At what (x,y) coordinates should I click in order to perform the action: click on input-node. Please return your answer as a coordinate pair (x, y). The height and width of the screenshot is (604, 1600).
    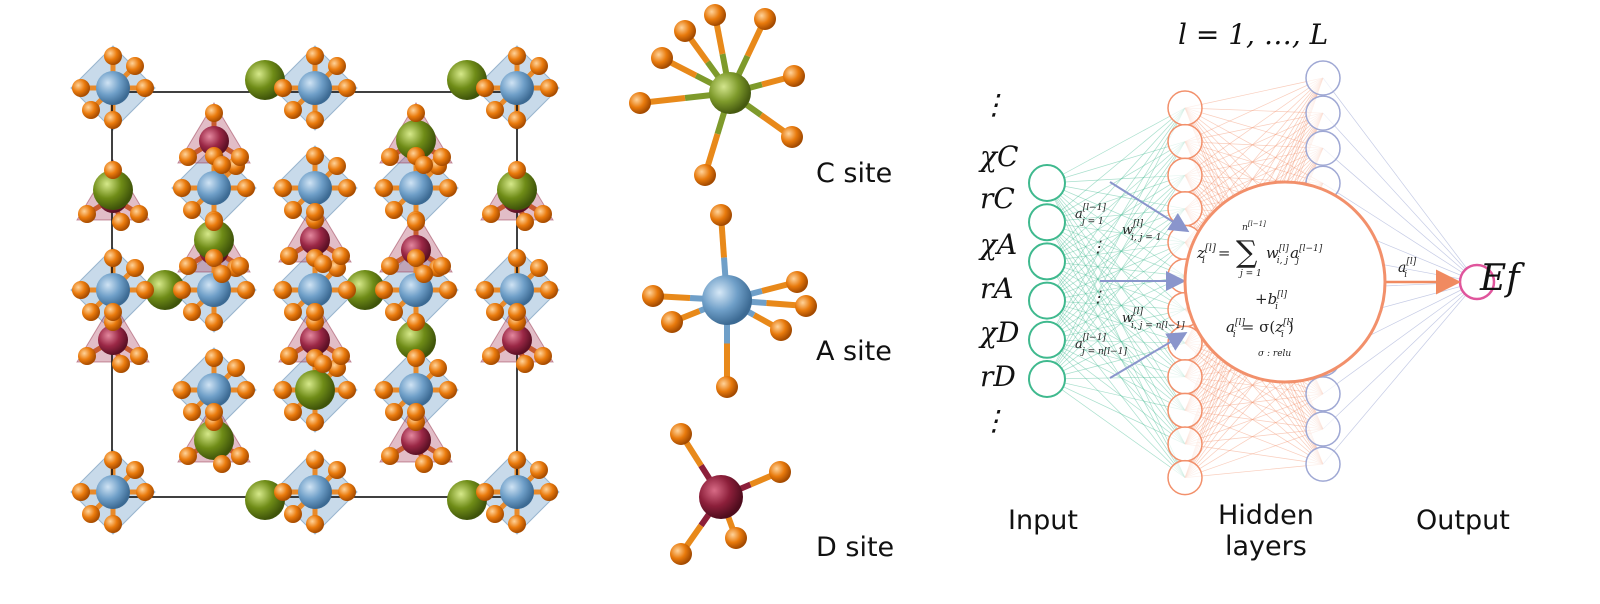
    Looking at the image, I should click on (1047, 300).